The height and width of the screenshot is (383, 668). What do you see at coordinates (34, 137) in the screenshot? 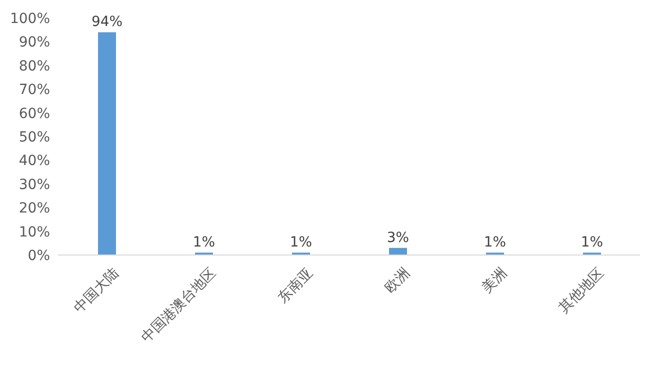
I see `y-tick-label: 50%` at bounding box center [34, 137].